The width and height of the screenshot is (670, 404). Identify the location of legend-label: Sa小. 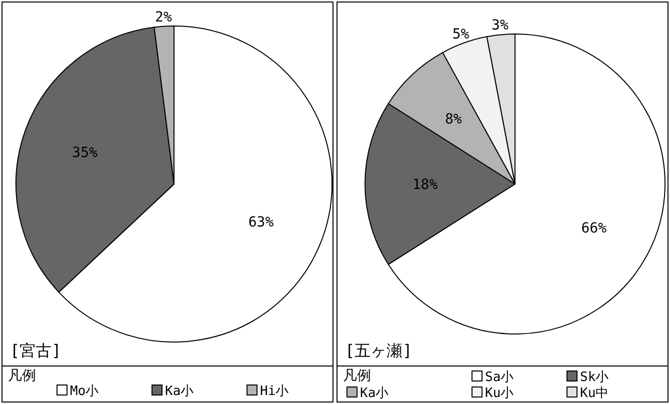
(499, 377).